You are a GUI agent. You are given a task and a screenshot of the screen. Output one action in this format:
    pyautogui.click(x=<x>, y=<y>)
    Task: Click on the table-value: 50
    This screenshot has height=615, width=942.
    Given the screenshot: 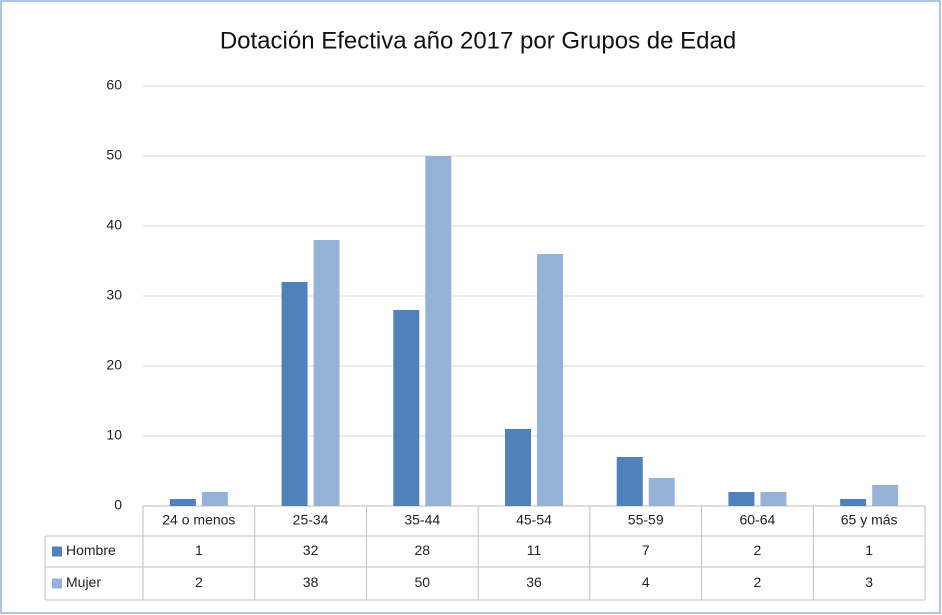 What is the action you would take?
    pyautogui.click(x=422, y=582)
    